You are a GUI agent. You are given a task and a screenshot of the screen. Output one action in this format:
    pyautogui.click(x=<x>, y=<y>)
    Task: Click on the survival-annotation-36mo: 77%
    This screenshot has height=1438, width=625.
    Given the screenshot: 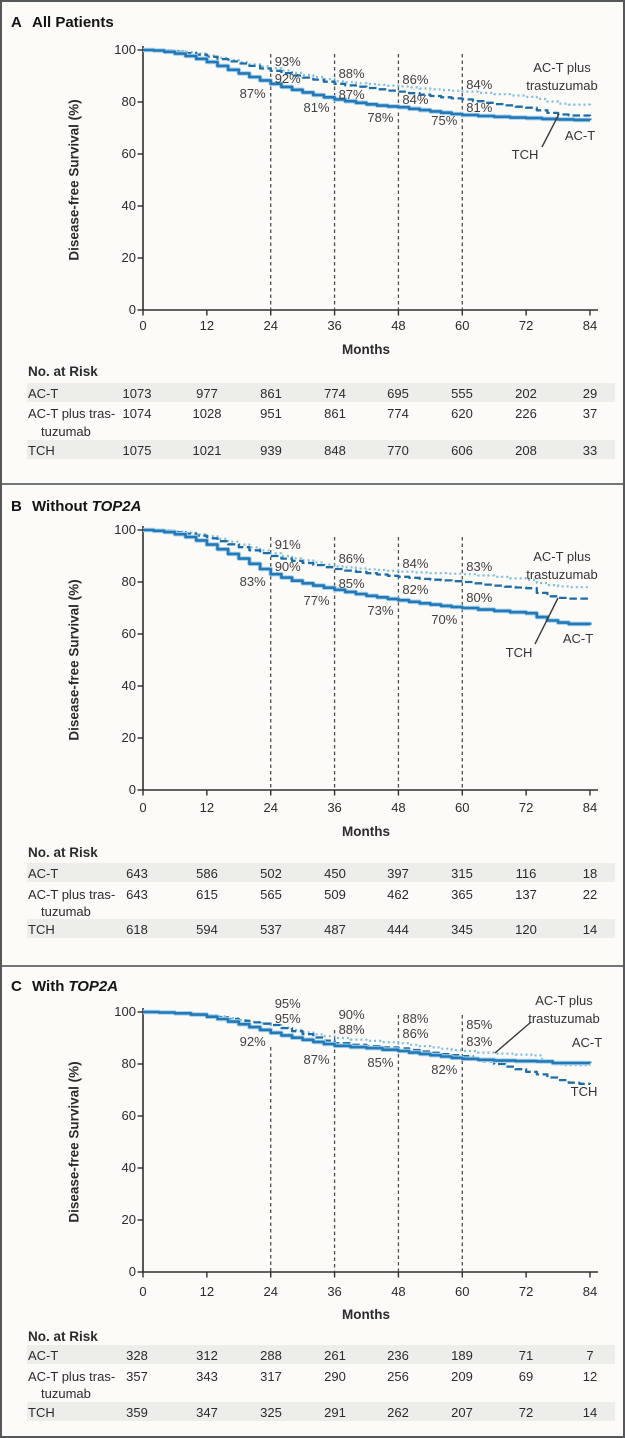 What is the action you would take?
    pyautogui.click(x=316, y=601)
    